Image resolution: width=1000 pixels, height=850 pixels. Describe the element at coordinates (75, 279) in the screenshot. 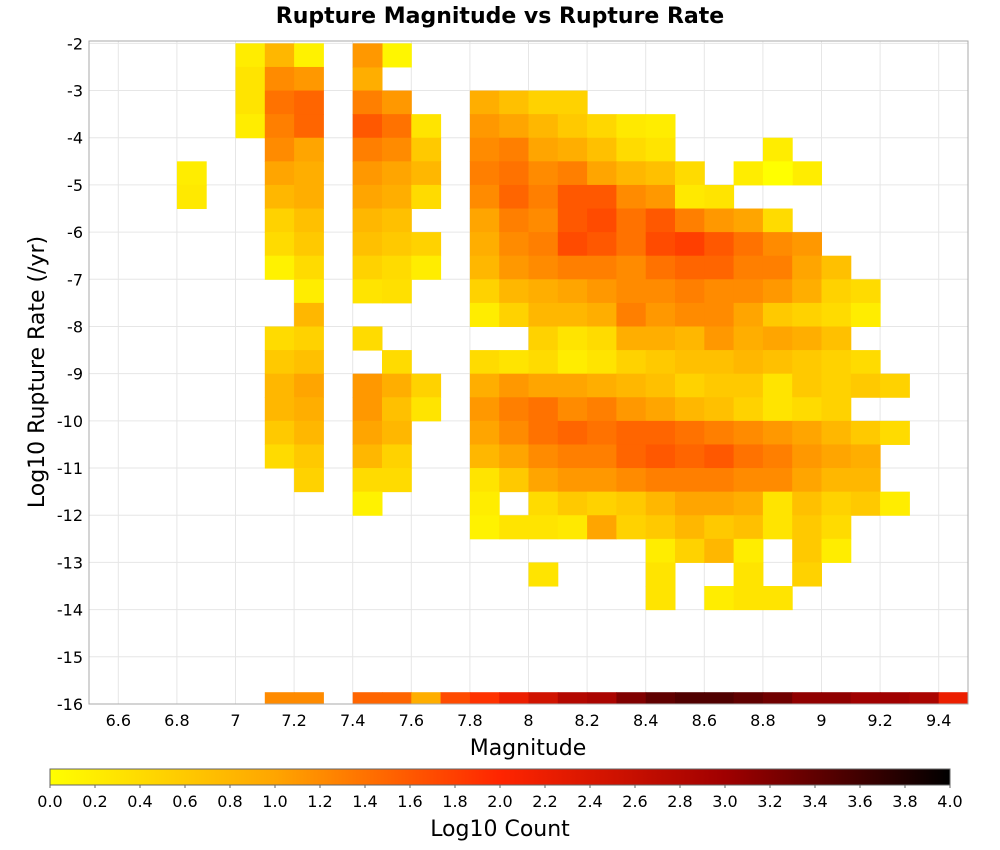

I see `y-tick-label: -7` at that location.